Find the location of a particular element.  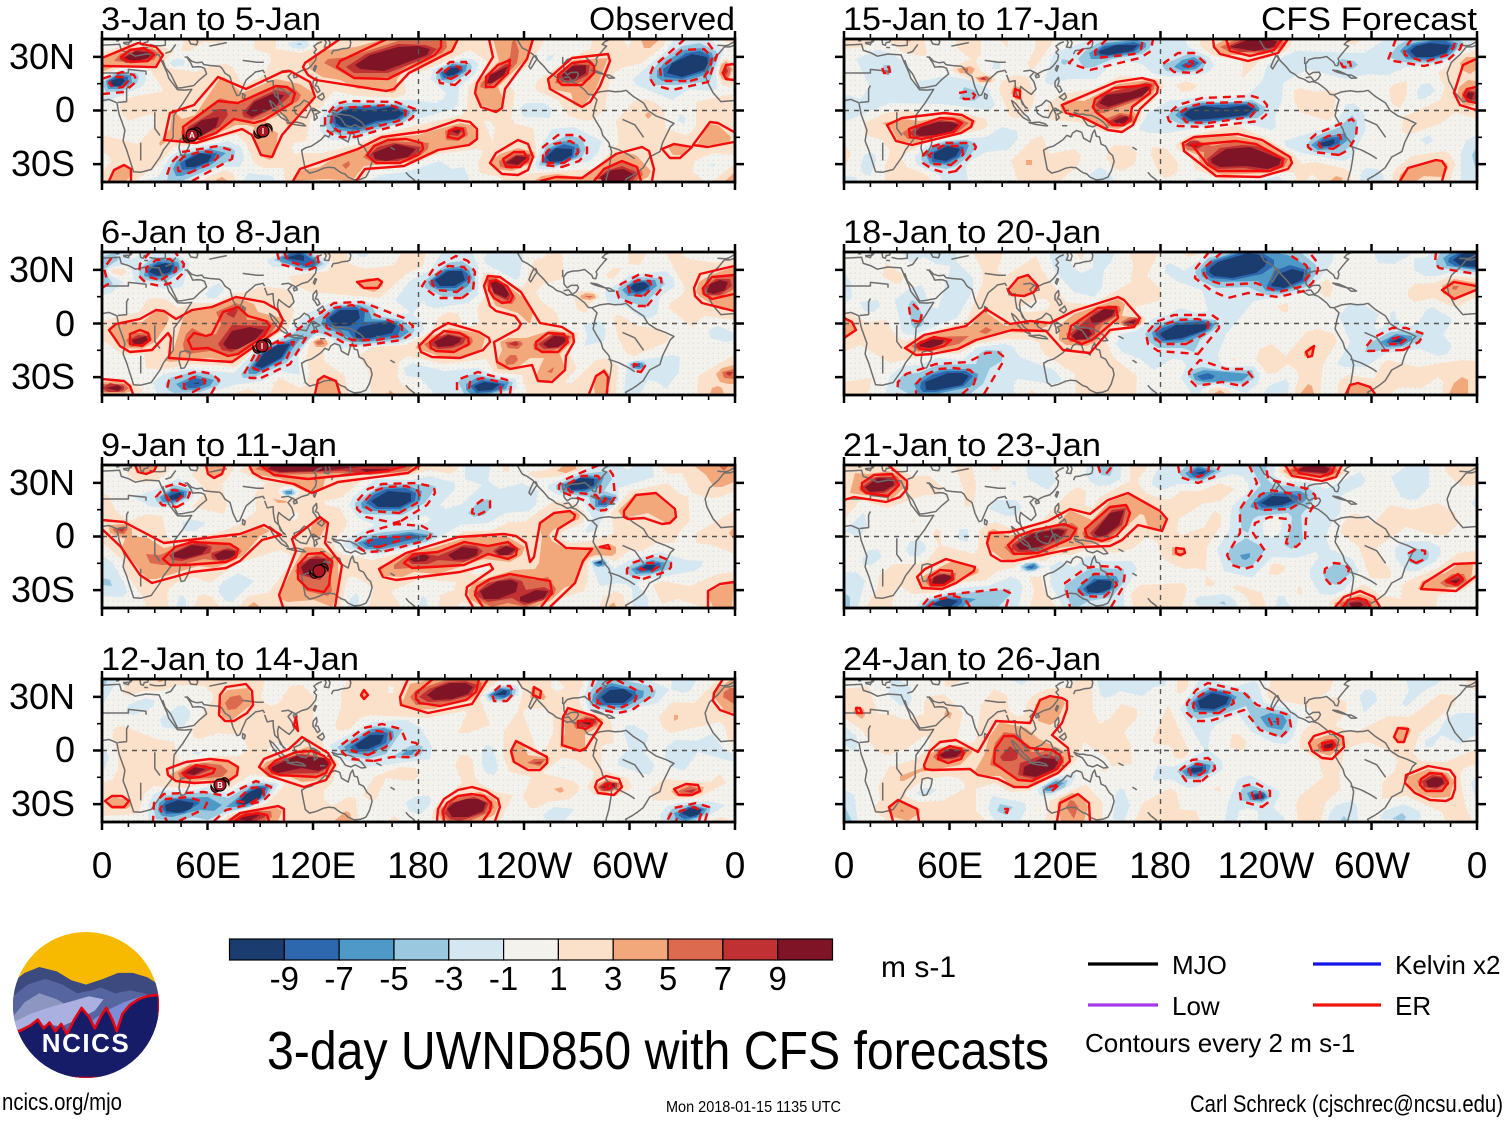

svg-text: 3 is located at coordinates (613, 978).